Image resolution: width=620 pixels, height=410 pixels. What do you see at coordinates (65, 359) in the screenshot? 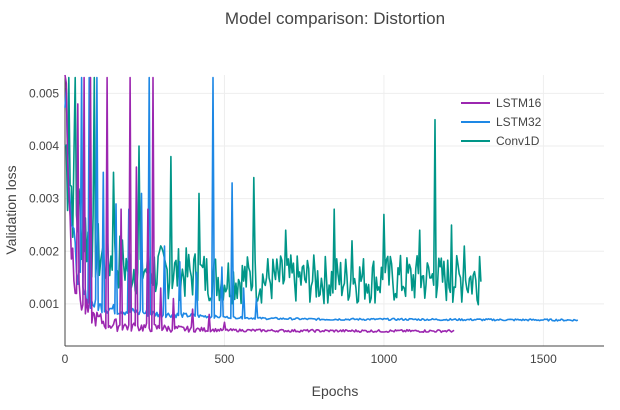
I see `x-tick-label: 0` at bounding box center [65, 359].